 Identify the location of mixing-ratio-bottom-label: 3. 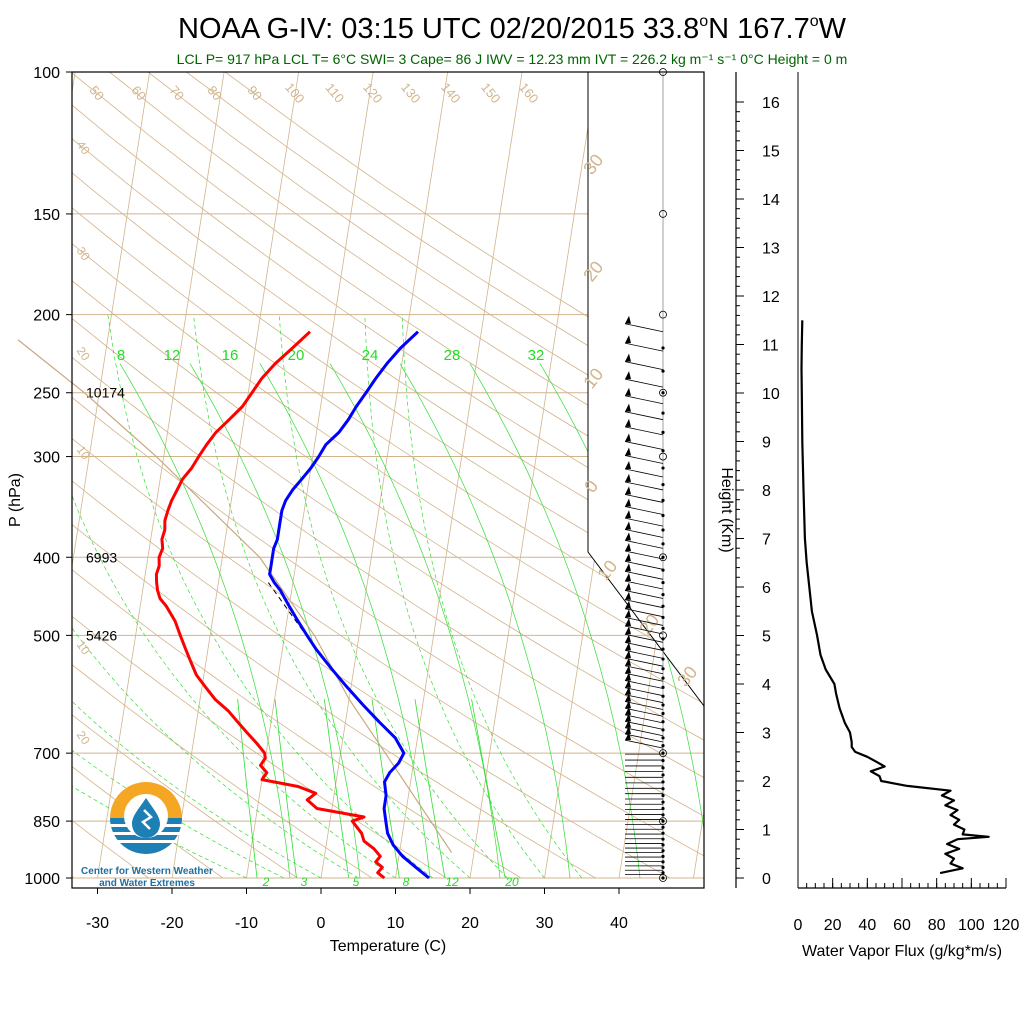
(304, 882).